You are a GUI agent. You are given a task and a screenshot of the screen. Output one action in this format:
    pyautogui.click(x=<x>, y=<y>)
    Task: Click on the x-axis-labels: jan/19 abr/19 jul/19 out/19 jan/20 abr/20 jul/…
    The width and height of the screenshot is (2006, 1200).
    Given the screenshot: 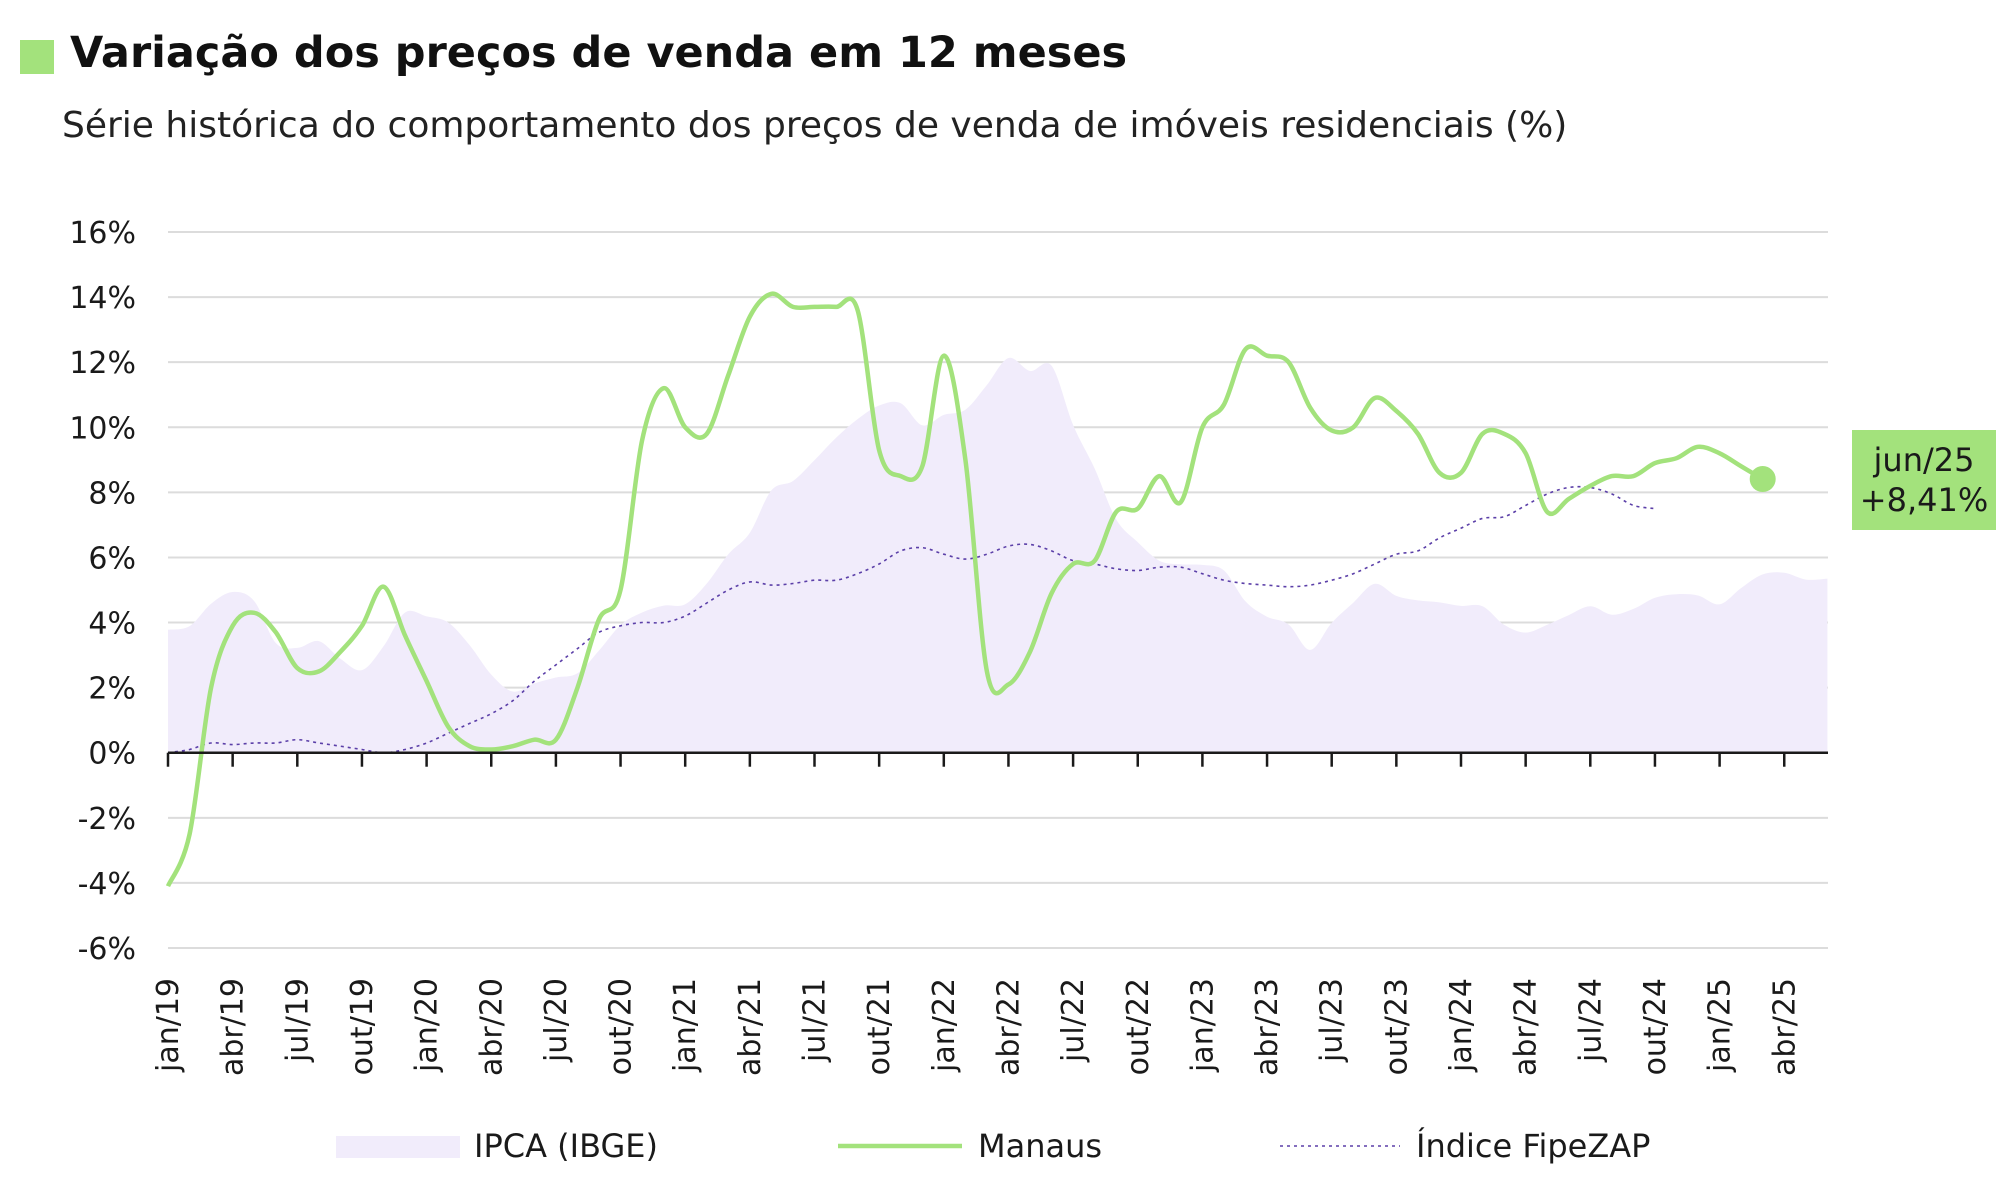 What is the action you would take?
    pyautogui.click(x=976, y=1027)
    